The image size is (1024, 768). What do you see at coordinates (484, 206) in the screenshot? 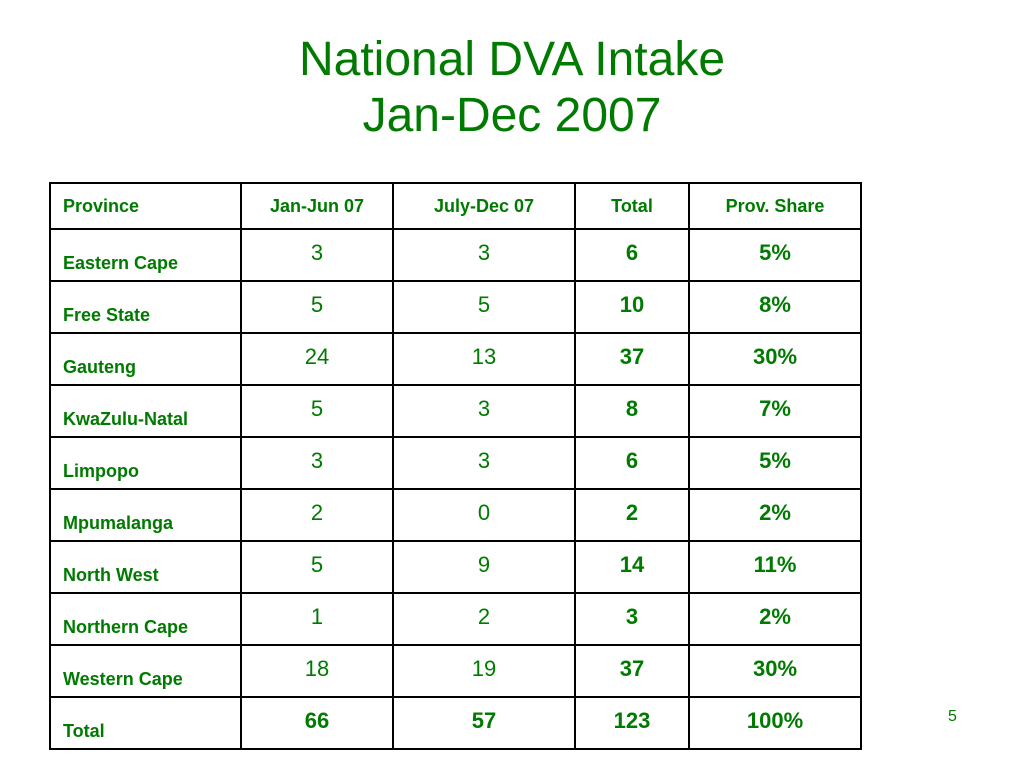
I see `header-jul-dec: July-Dec 07` at bounding box center [484, 206].